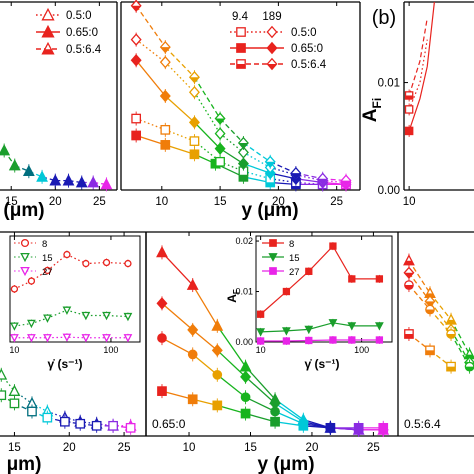 This screenshot has height=474, width=474. Describe the element at coordinates (272, 67) in the screenshot. I see `legend-marker-fill` at that location.